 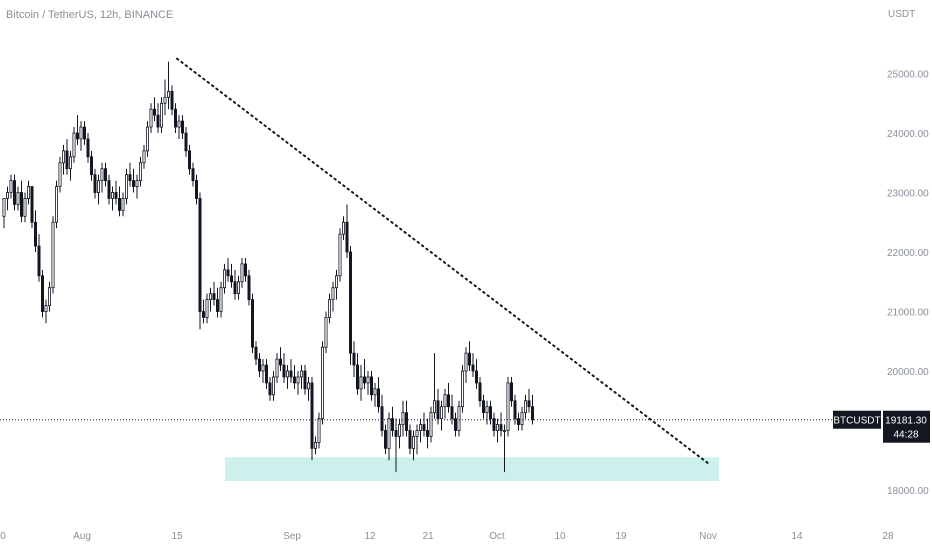 I want to click on time-tick-label: 15, so click(x=177, y=536).